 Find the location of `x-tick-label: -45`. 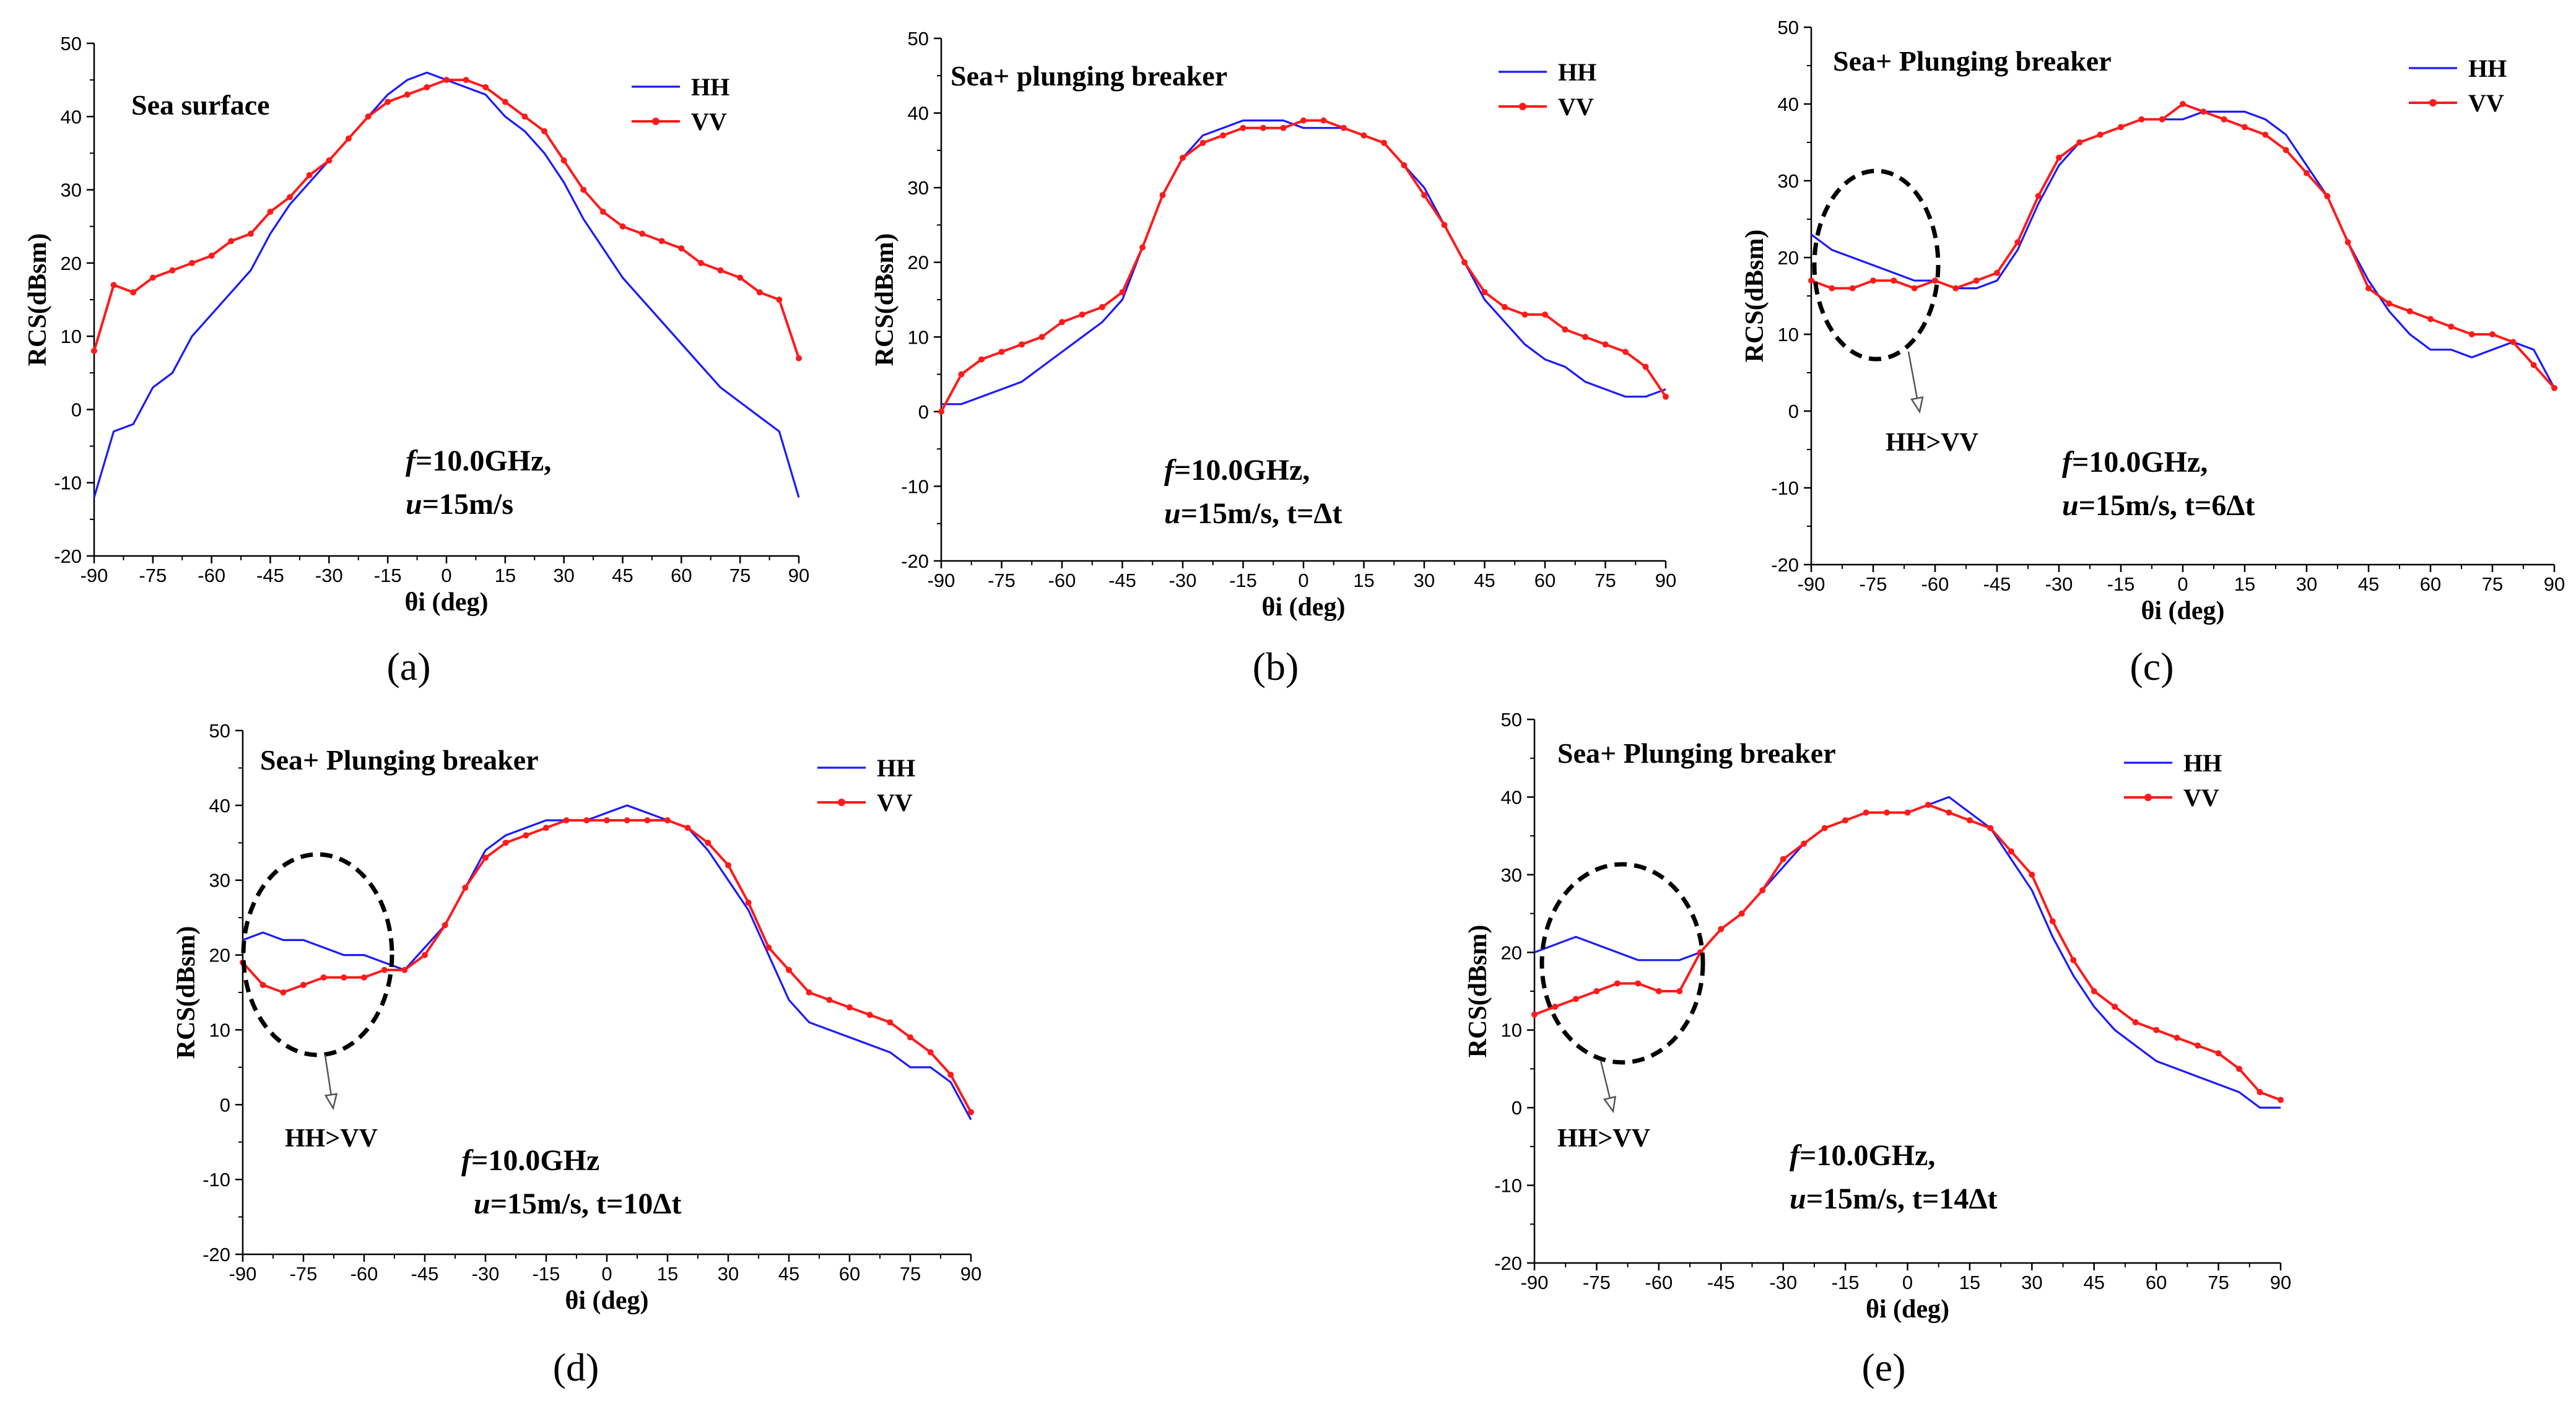

x-tick-label: -45 is located at coordinates (1721, 1283).